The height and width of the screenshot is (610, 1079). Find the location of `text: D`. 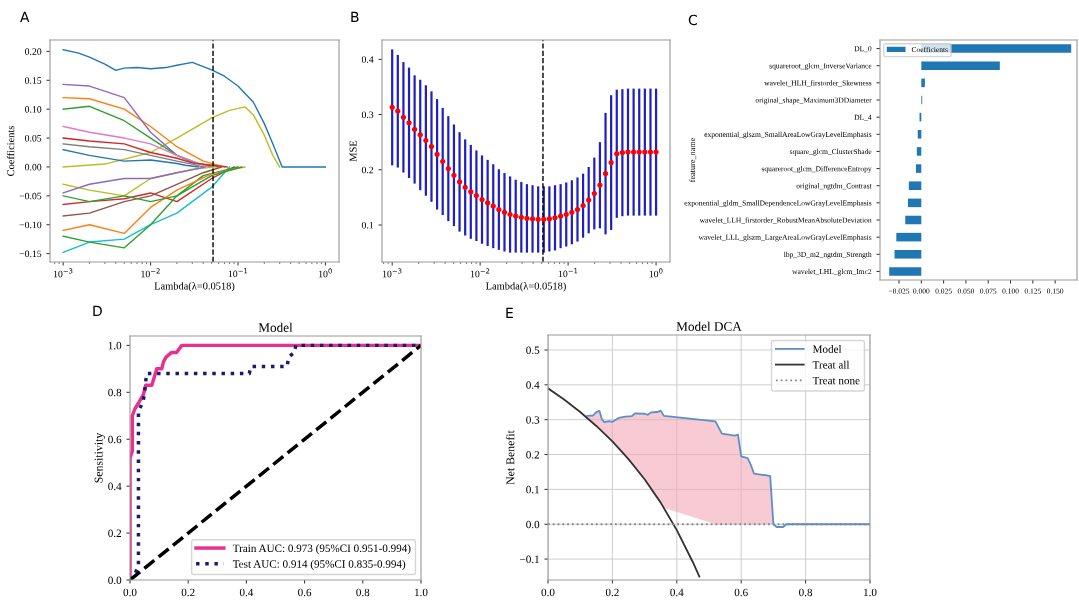

text: D is located at coordinates (97, 310).